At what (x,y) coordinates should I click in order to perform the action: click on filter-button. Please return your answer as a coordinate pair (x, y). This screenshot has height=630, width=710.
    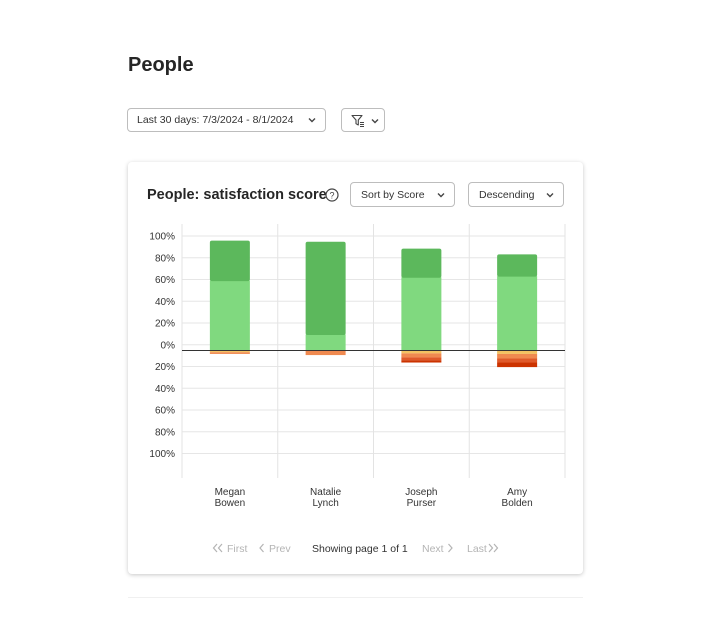
    Looking at the image, I should click on (363, 120).